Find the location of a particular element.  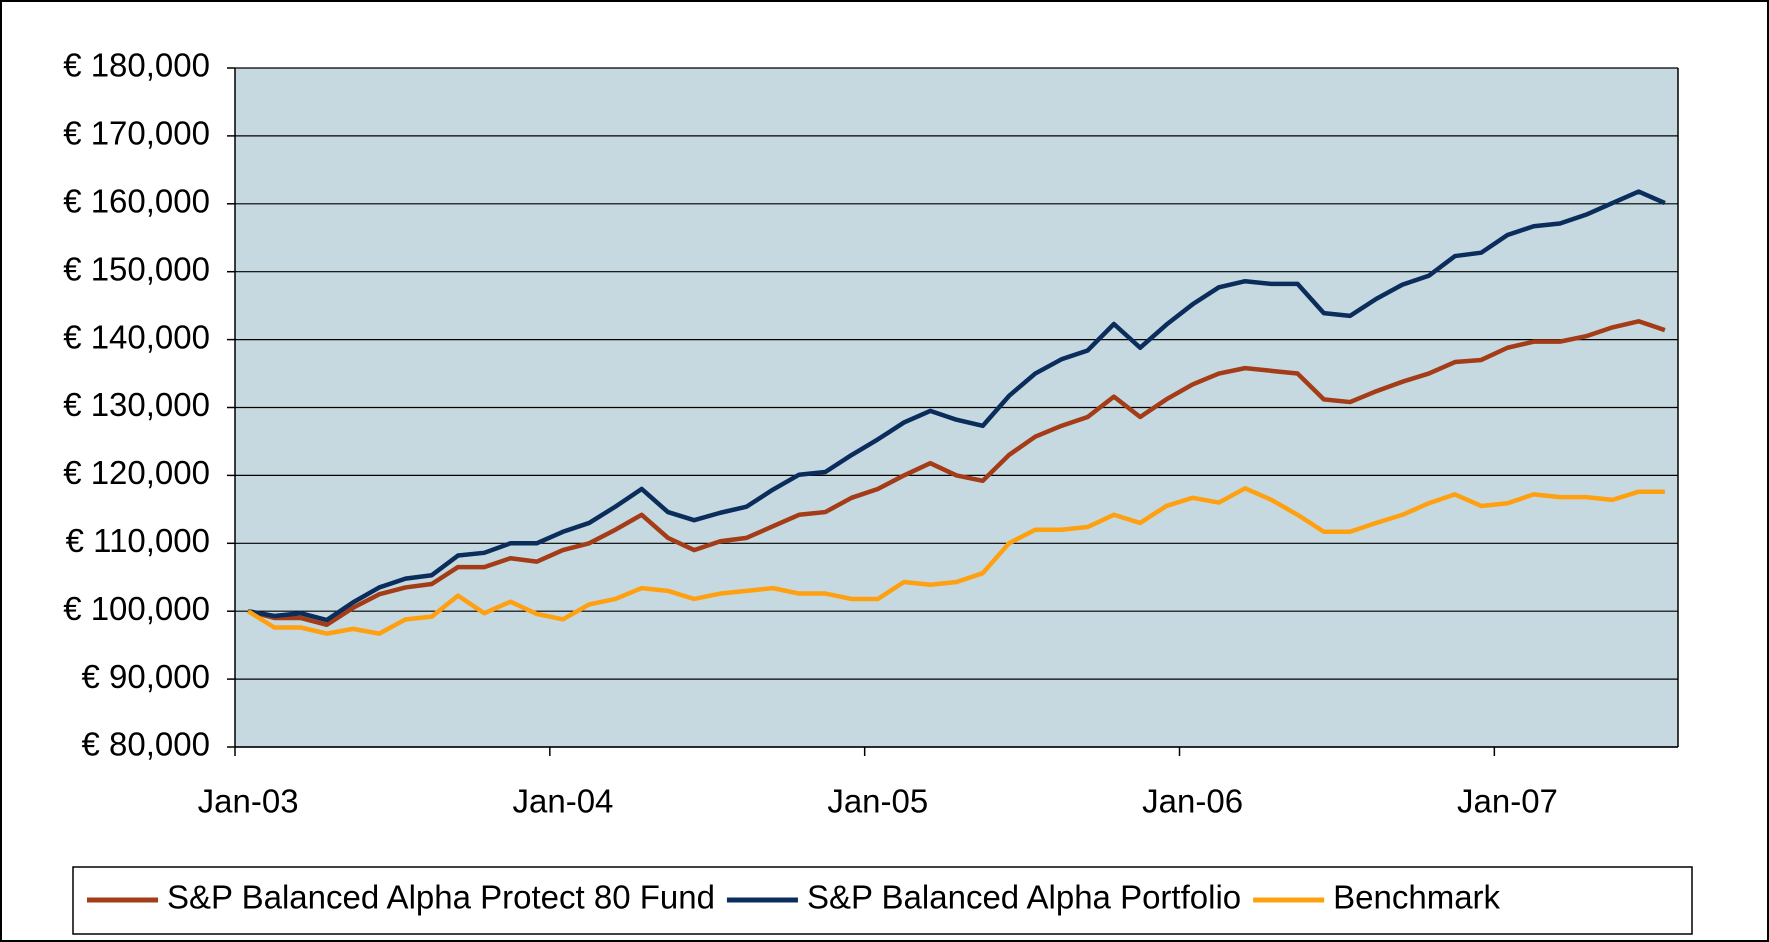

y-tick-label: € 170,000 is located at coordinates (136, 133).